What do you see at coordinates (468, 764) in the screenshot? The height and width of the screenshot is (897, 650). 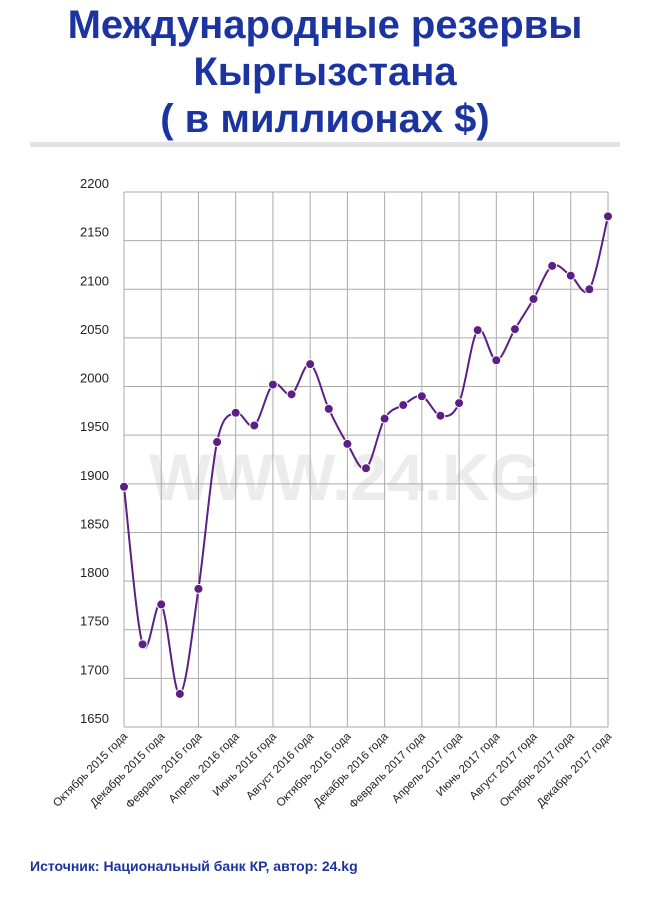 I see `x-tick-label: Июнь 2017 года` at bounding box center [468, 764].